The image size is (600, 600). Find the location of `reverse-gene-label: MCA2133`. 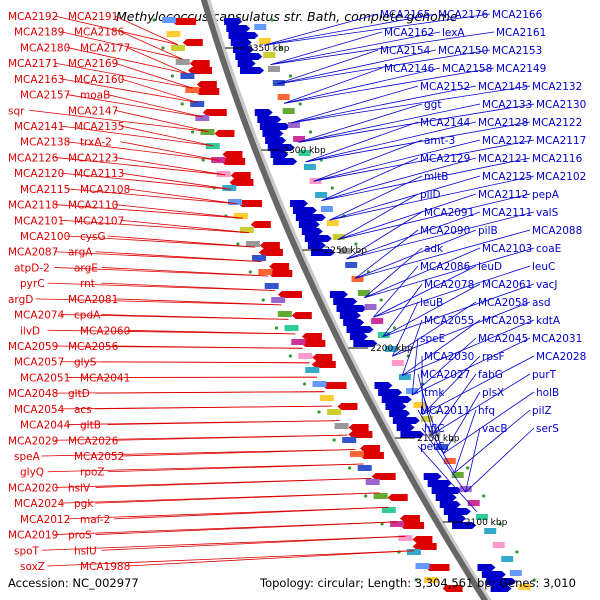

reverse-gene-label: MCA2133 is located at coordinates (507, 105).